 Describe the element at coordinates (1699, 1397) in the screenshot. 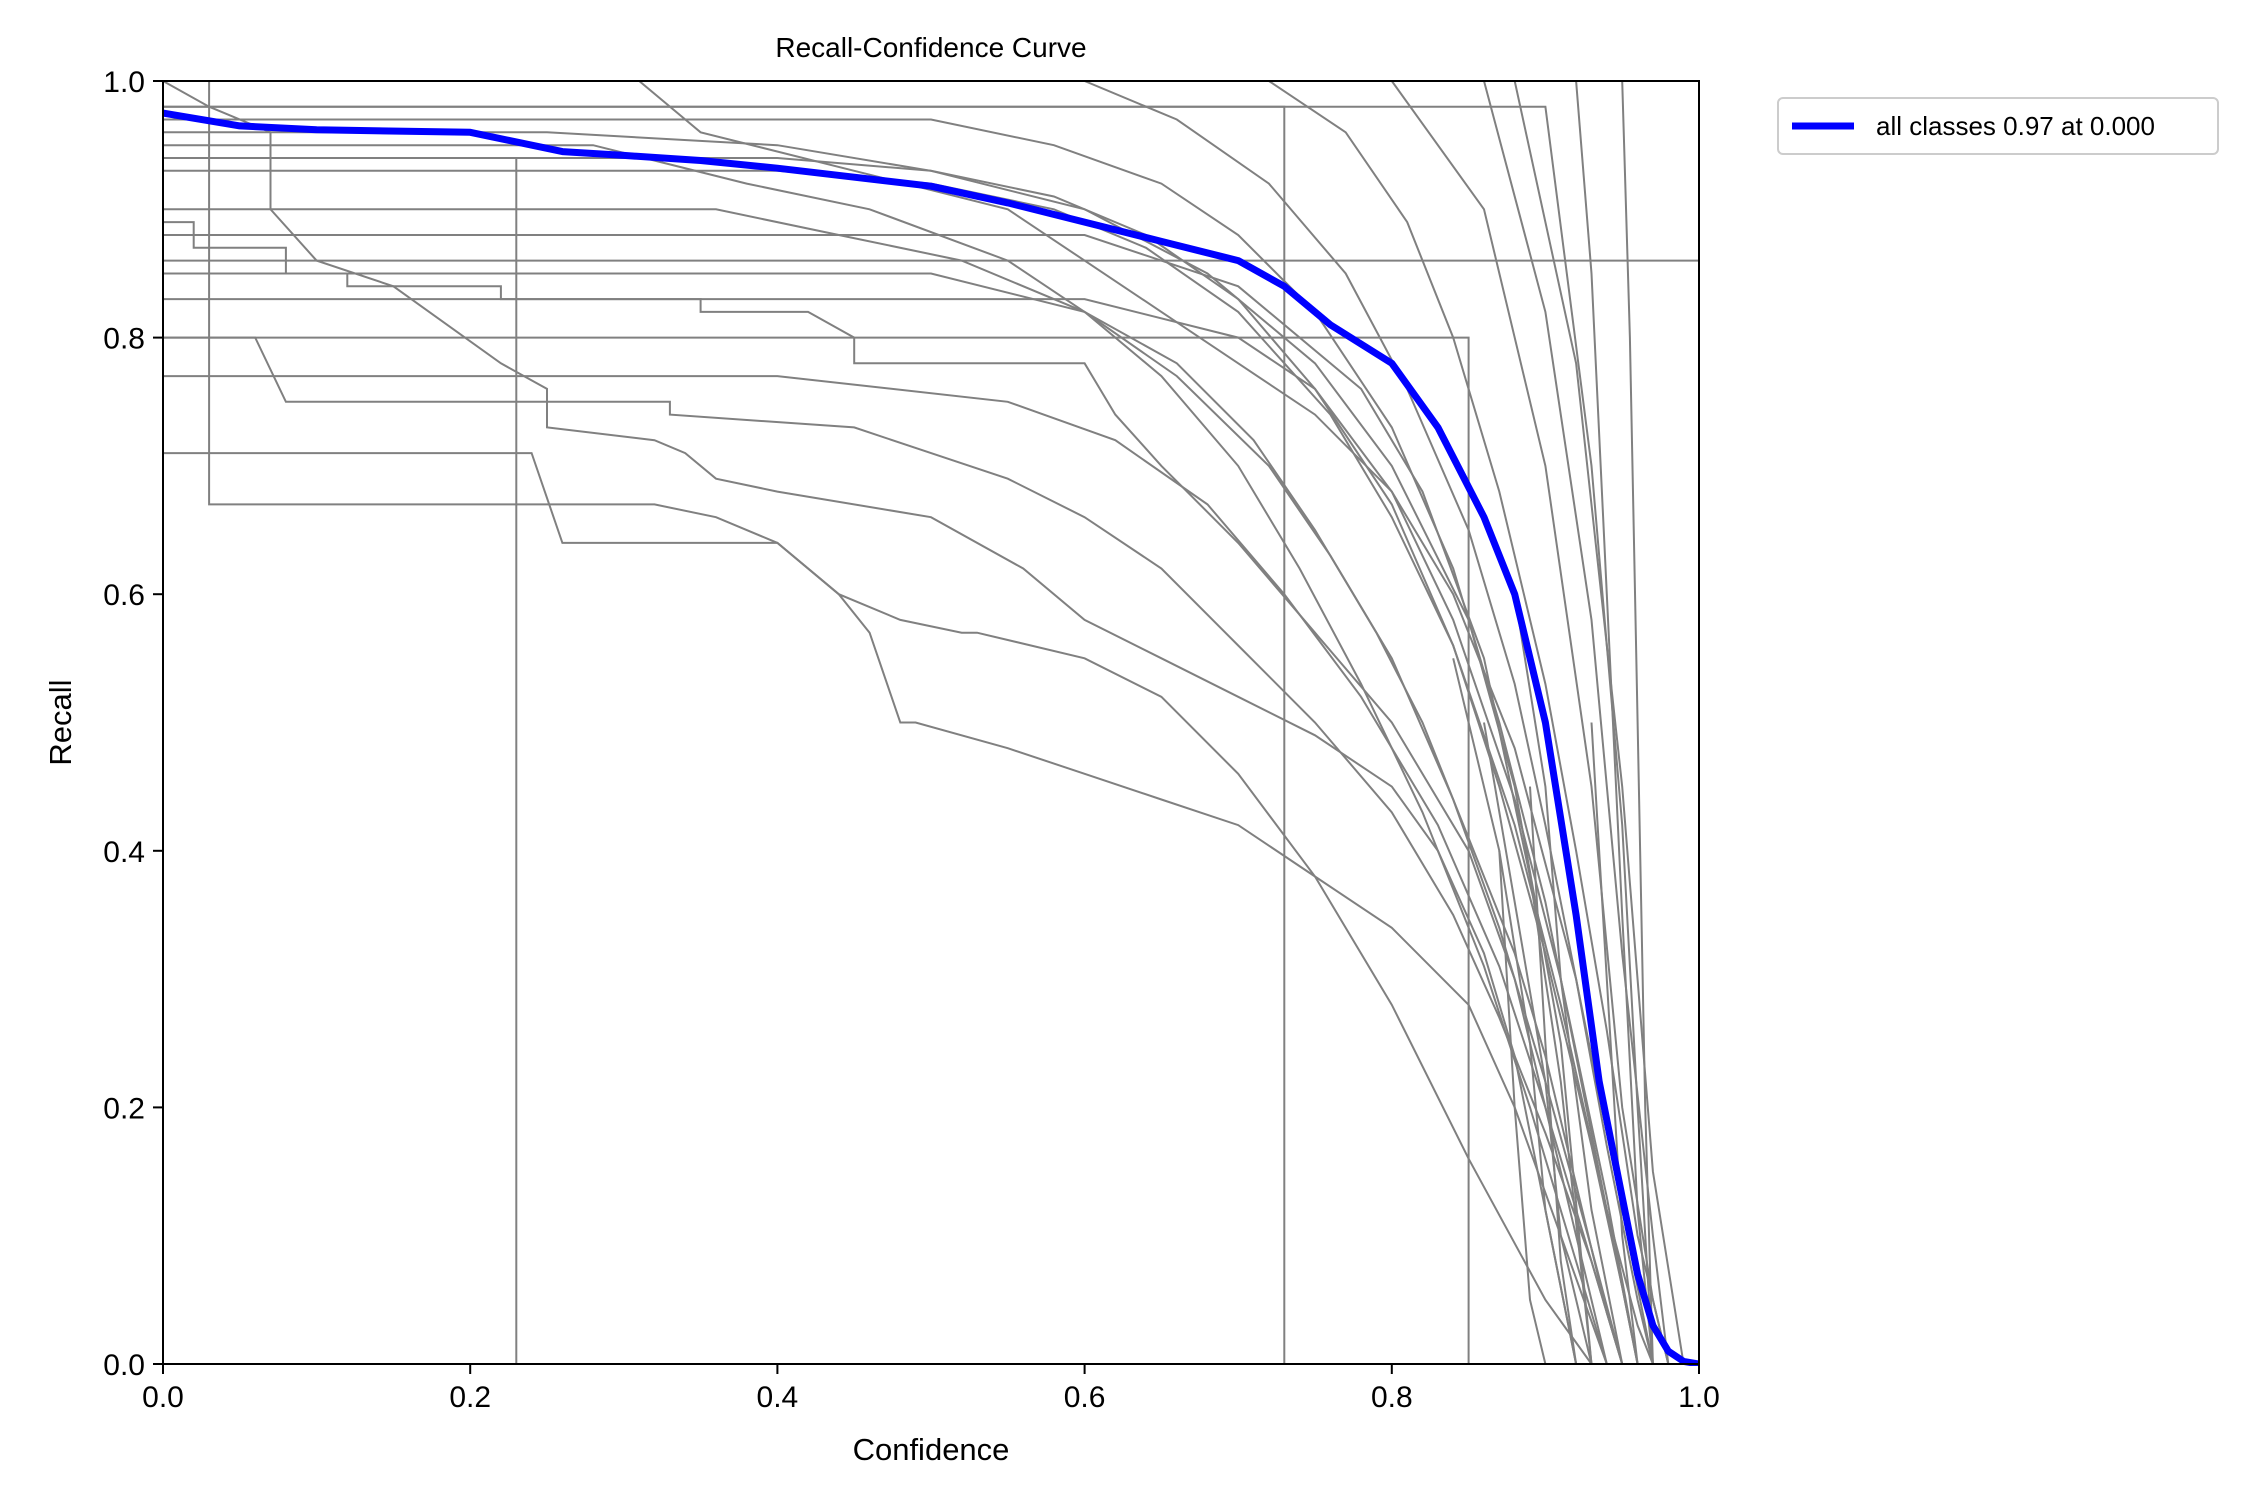

I see `x-tick-label: 1.0` at that location.